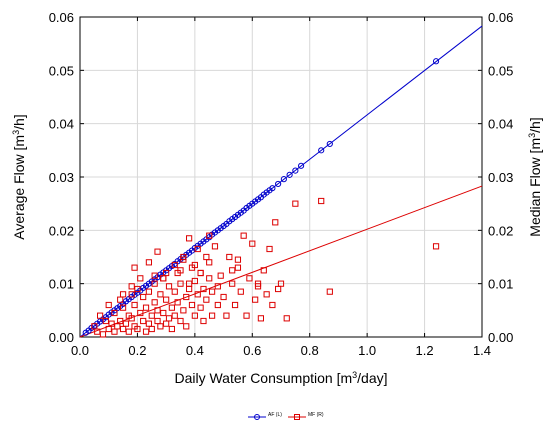  I want to click on legend-mf-marker, so click(297, 417).